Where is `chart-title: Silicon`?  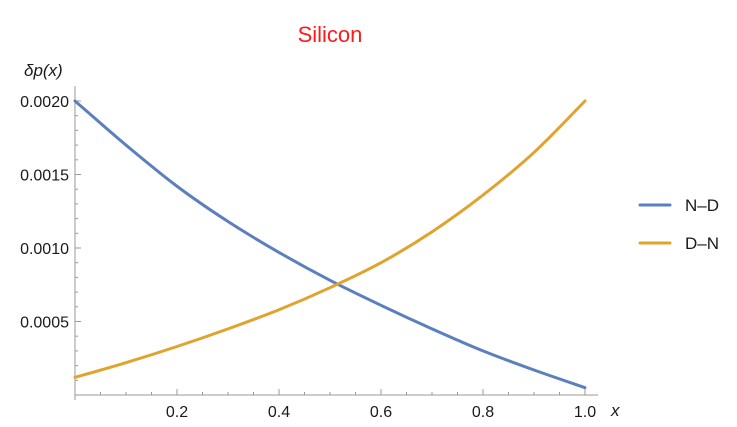 chart-title: Silicon is located at coordinates (330, 34).